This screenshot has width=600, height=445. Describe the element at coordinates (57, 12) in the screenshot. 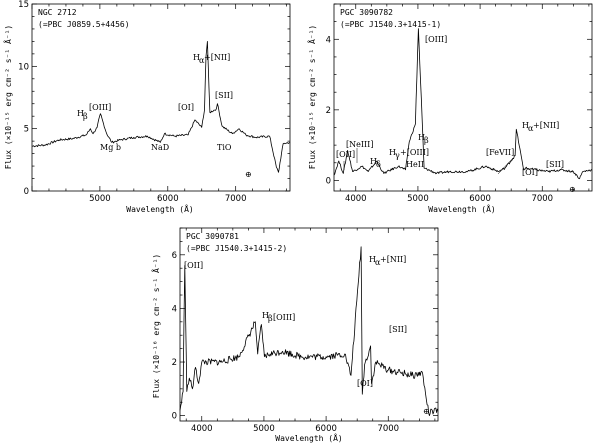

I see `panel-title: NGC 2712` at that location.